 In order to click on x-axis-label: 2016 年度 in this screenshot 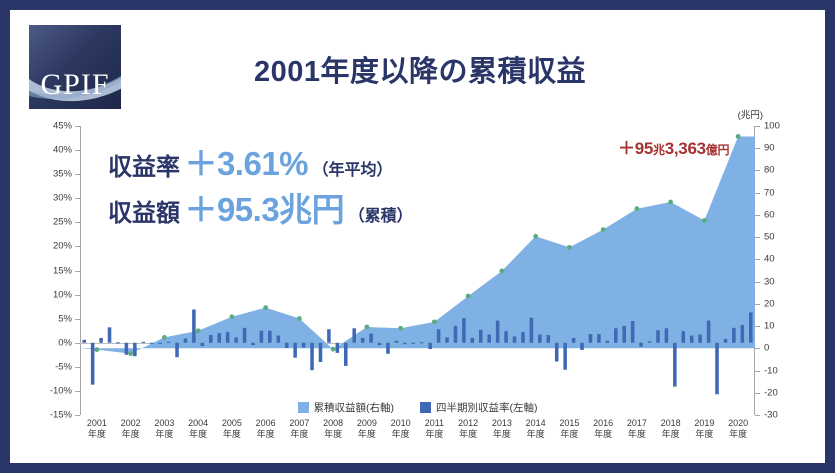, I will do `click(603, 429)`.